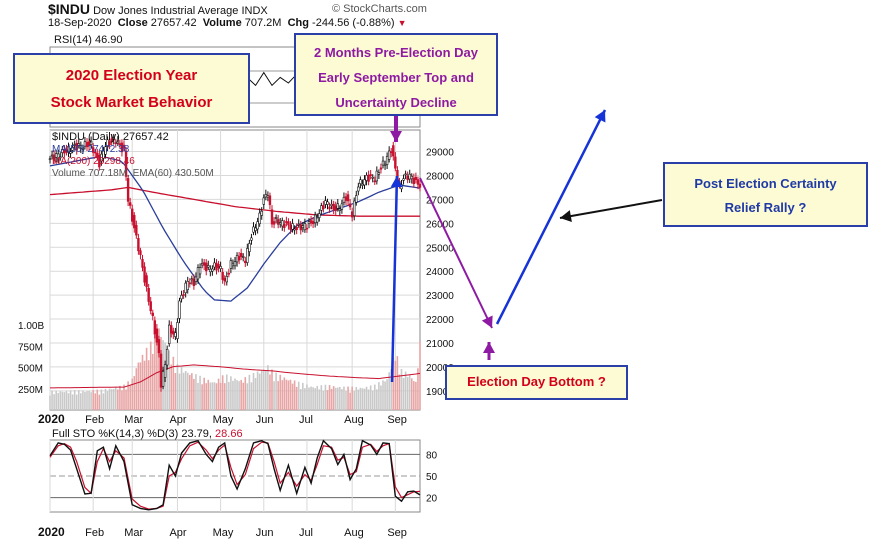  What do you see at coordinates (551, 217) in the screenshot?
I see `blue-rally-arrow-shaft` at bounding box center [551, 217].